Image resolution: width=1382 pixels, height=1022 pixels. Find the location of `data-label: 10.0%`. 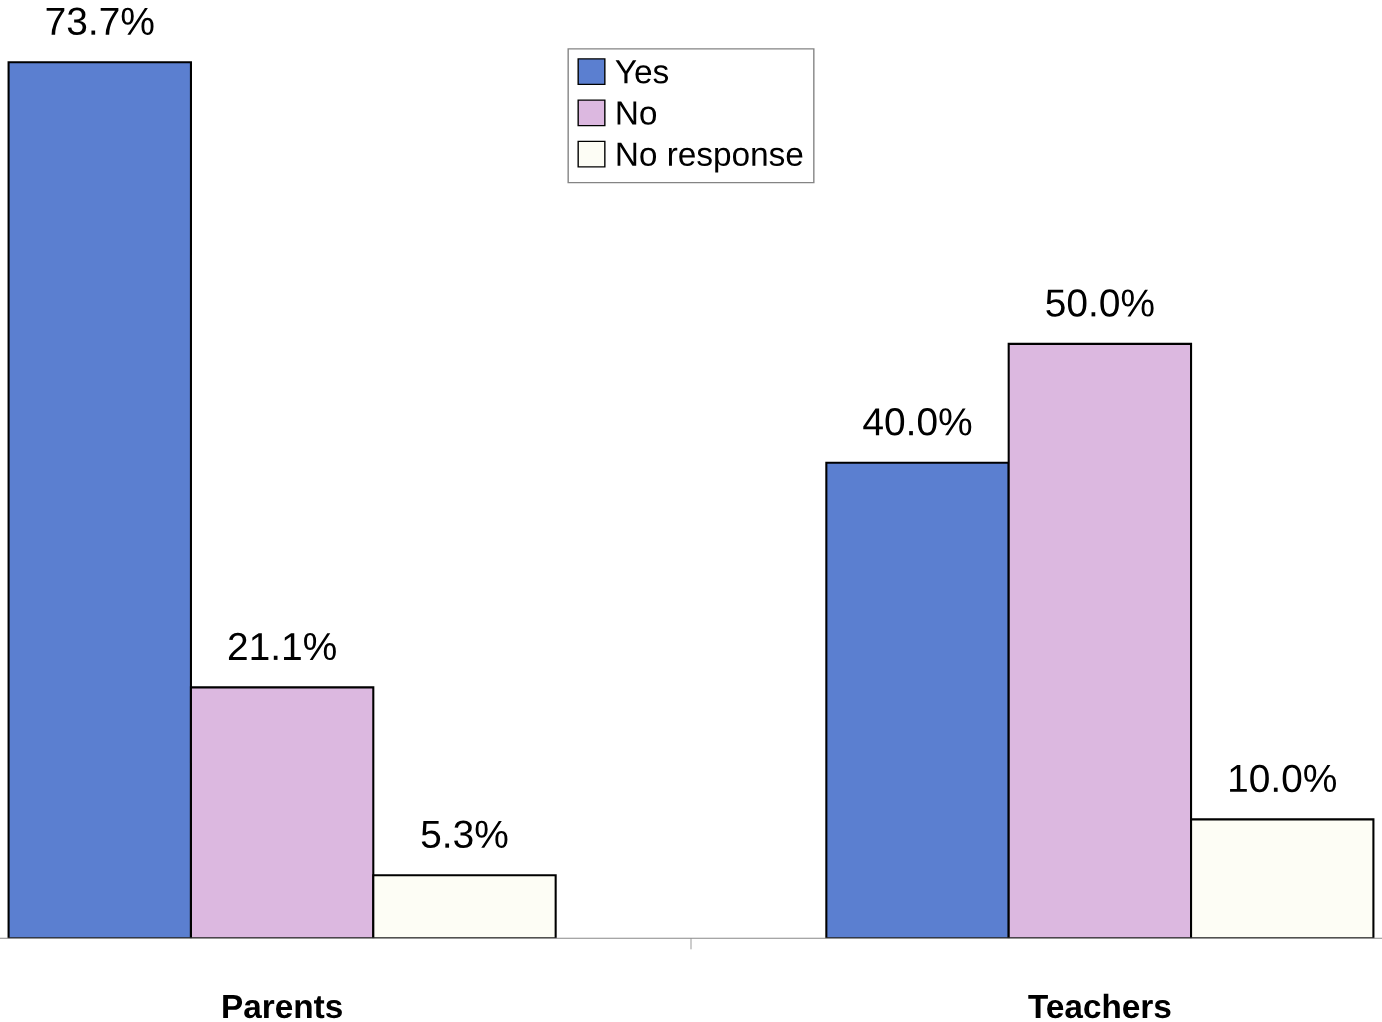

data-label: 10.0% is located at coordinates (1283, 778).